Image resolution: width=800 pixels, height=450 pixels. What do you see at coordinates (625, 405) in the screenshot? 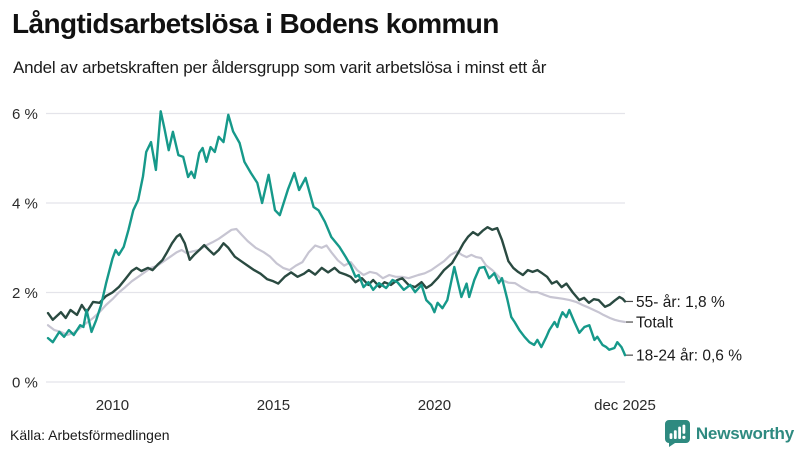
I see `x-axis-tick-label: dec 2025` at bounding box center [625, 405].